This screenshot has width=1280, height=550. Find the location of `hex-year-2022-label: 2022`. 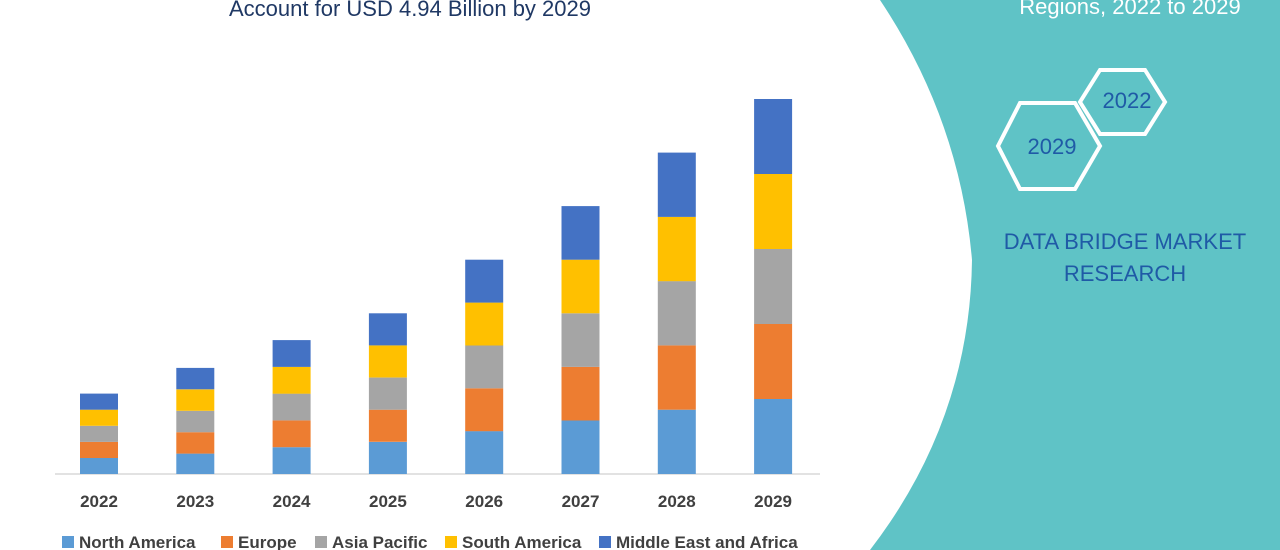

hex-year-2022-label: 2022 is located at coordinates (1127, 100).